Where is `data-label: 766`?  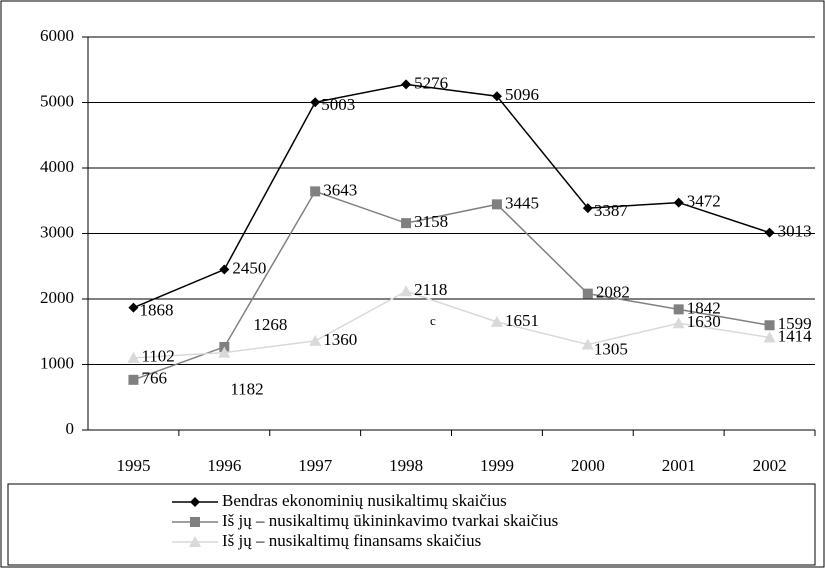 data-label: 766 is located at coordinates (154, 378).